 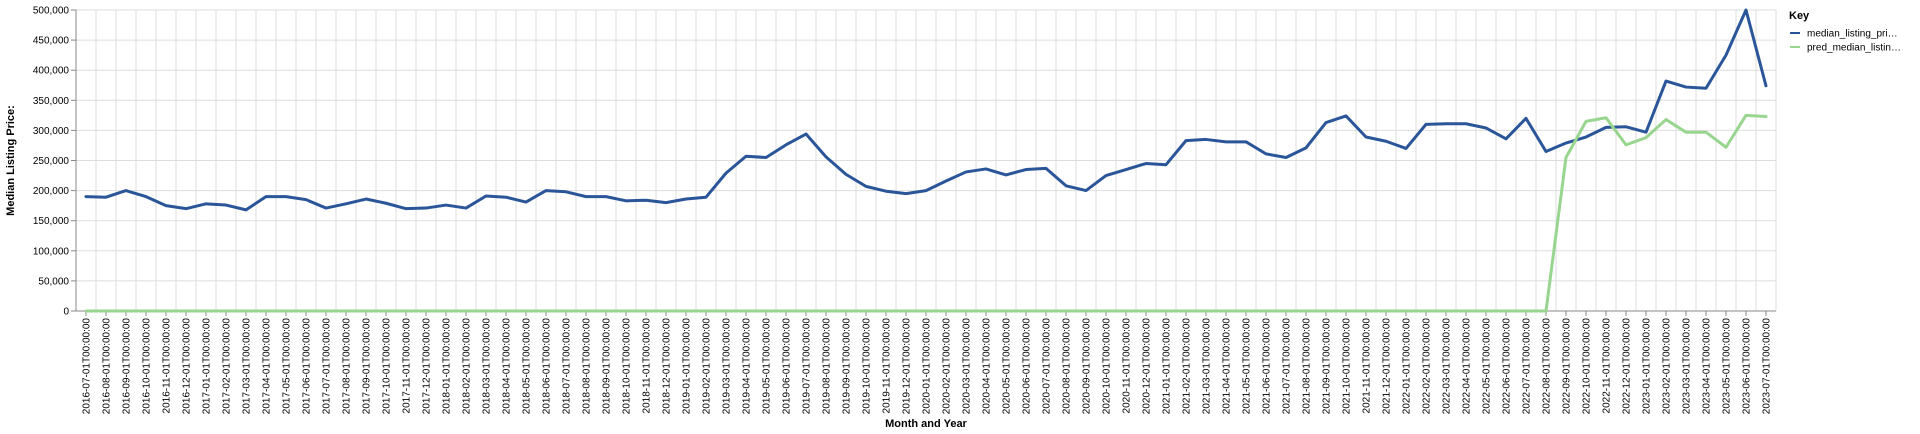 What do you see at coordinates (167, 366) in the screenshot?
I see `x-tick-label: 2016-11-01T00:00:00` at bounding box center [167, 366].